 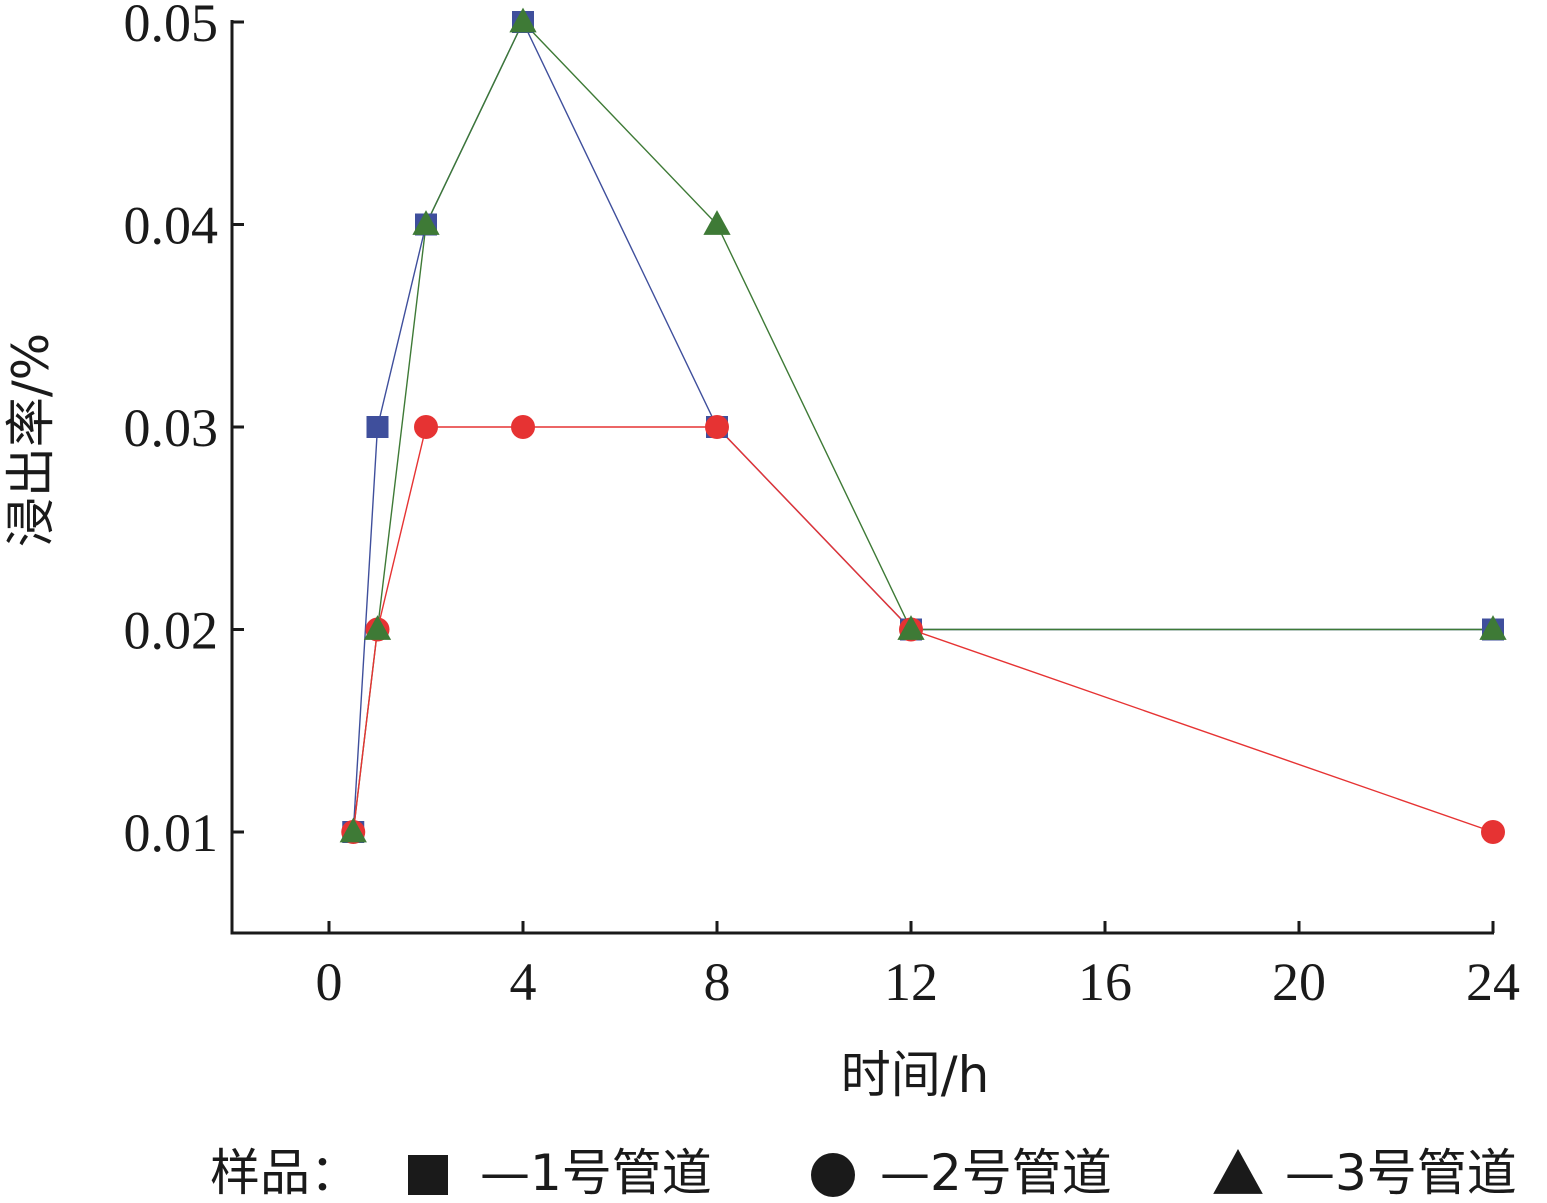 What do you see at coordinates (915, 1075) in the screenshot?
I see `x-axis-label: 时间/h` at bounding box center [915, 1075].